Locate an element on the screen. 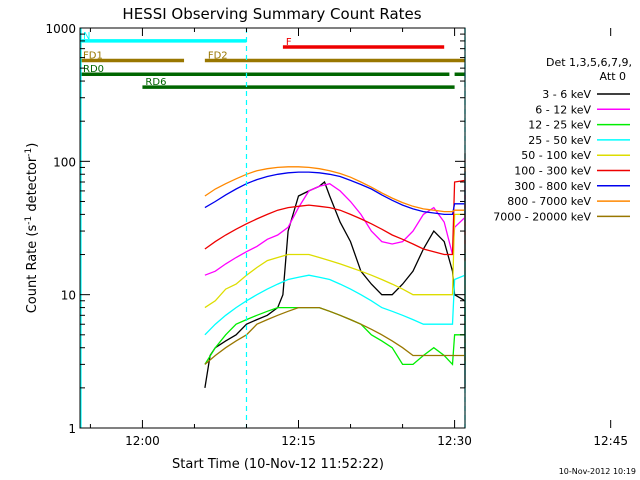  legend-label-5: 100 - 300 keV is located at coordinates (552, 171).